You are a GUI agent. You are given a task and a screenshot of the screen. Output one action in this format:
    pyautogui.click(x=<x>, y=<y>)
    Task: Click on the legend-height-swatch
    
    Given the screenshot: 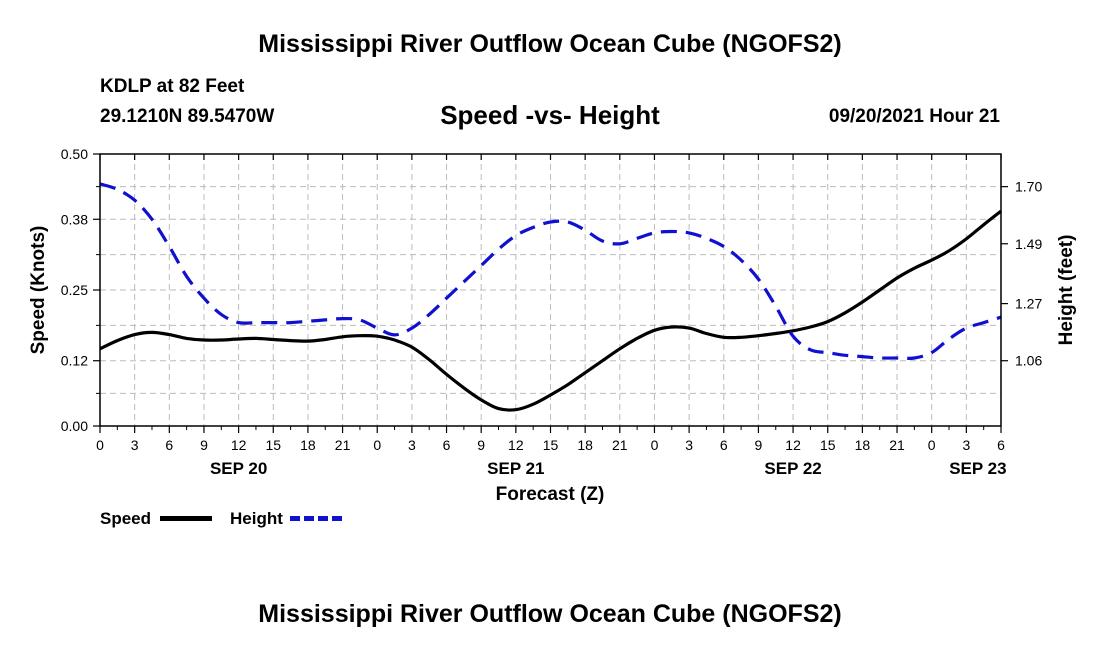 What is the action you would take?
    pyautogui.click(x=316, y=518)
    